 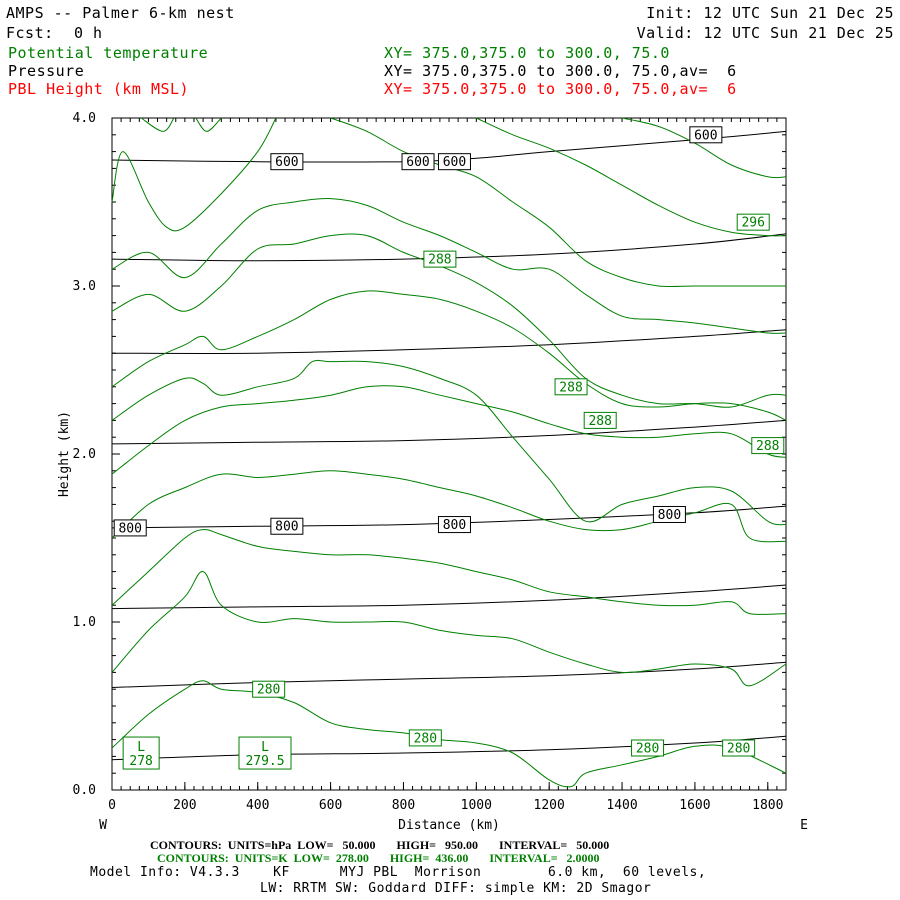 I want to click on valid-time: Valid: 12 UTC Sun 21 Dec 25, so click(x=765, y=33).